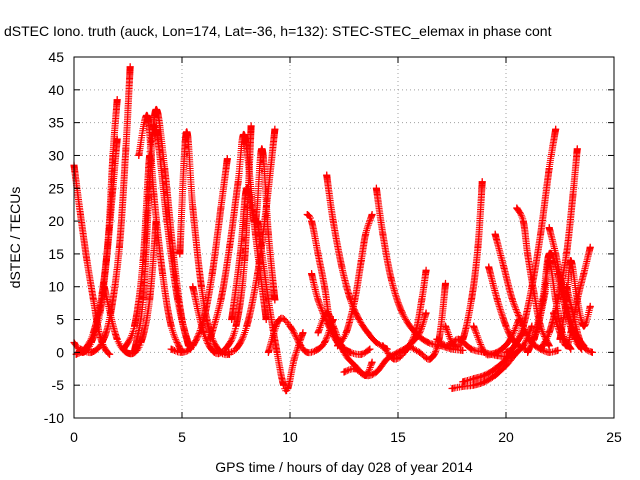  What do you see at coordinates (182, 437) in the screenshot?
I see `x-tick-label: 5` at bounding box center [182, 437].